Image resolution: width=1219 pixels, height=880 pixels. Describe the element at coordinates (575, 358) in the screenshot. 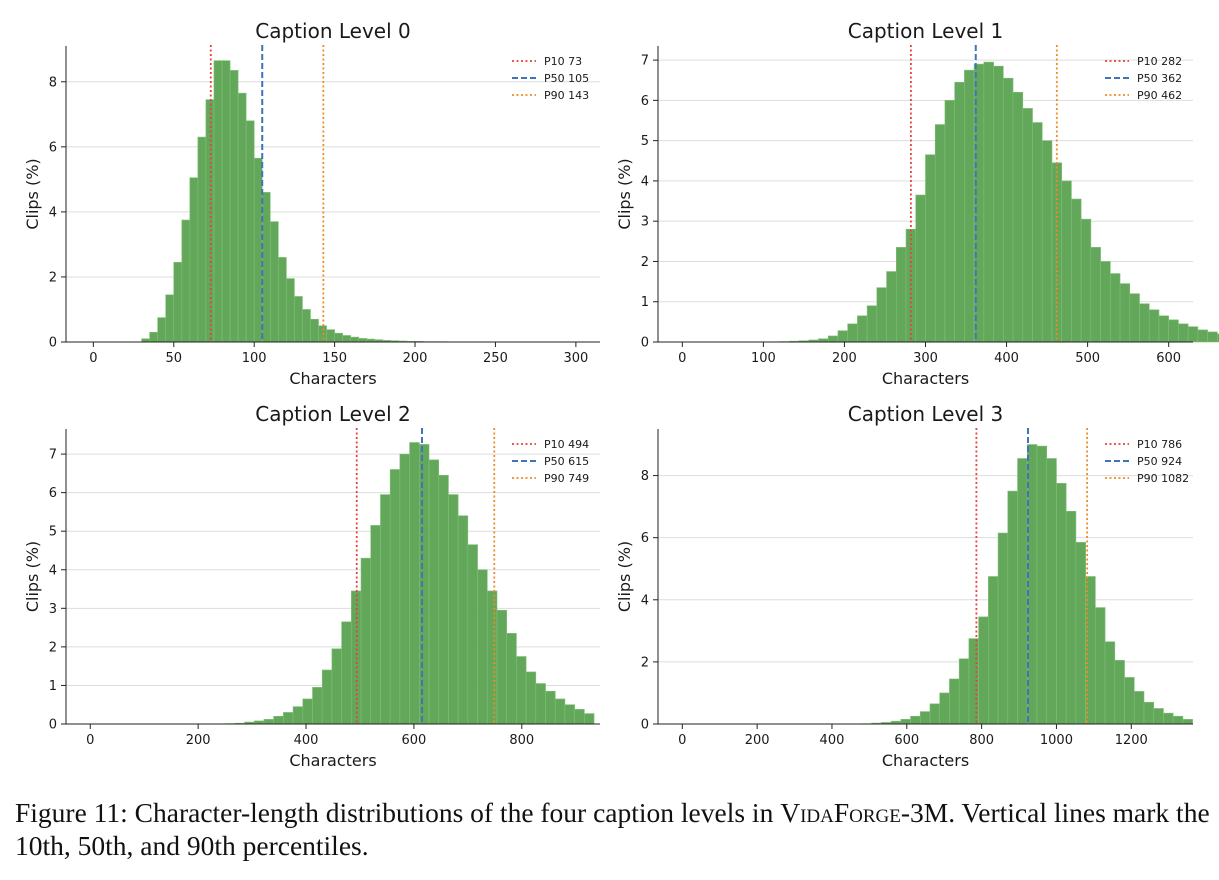

I see `x-tick-label: 300` at that location.